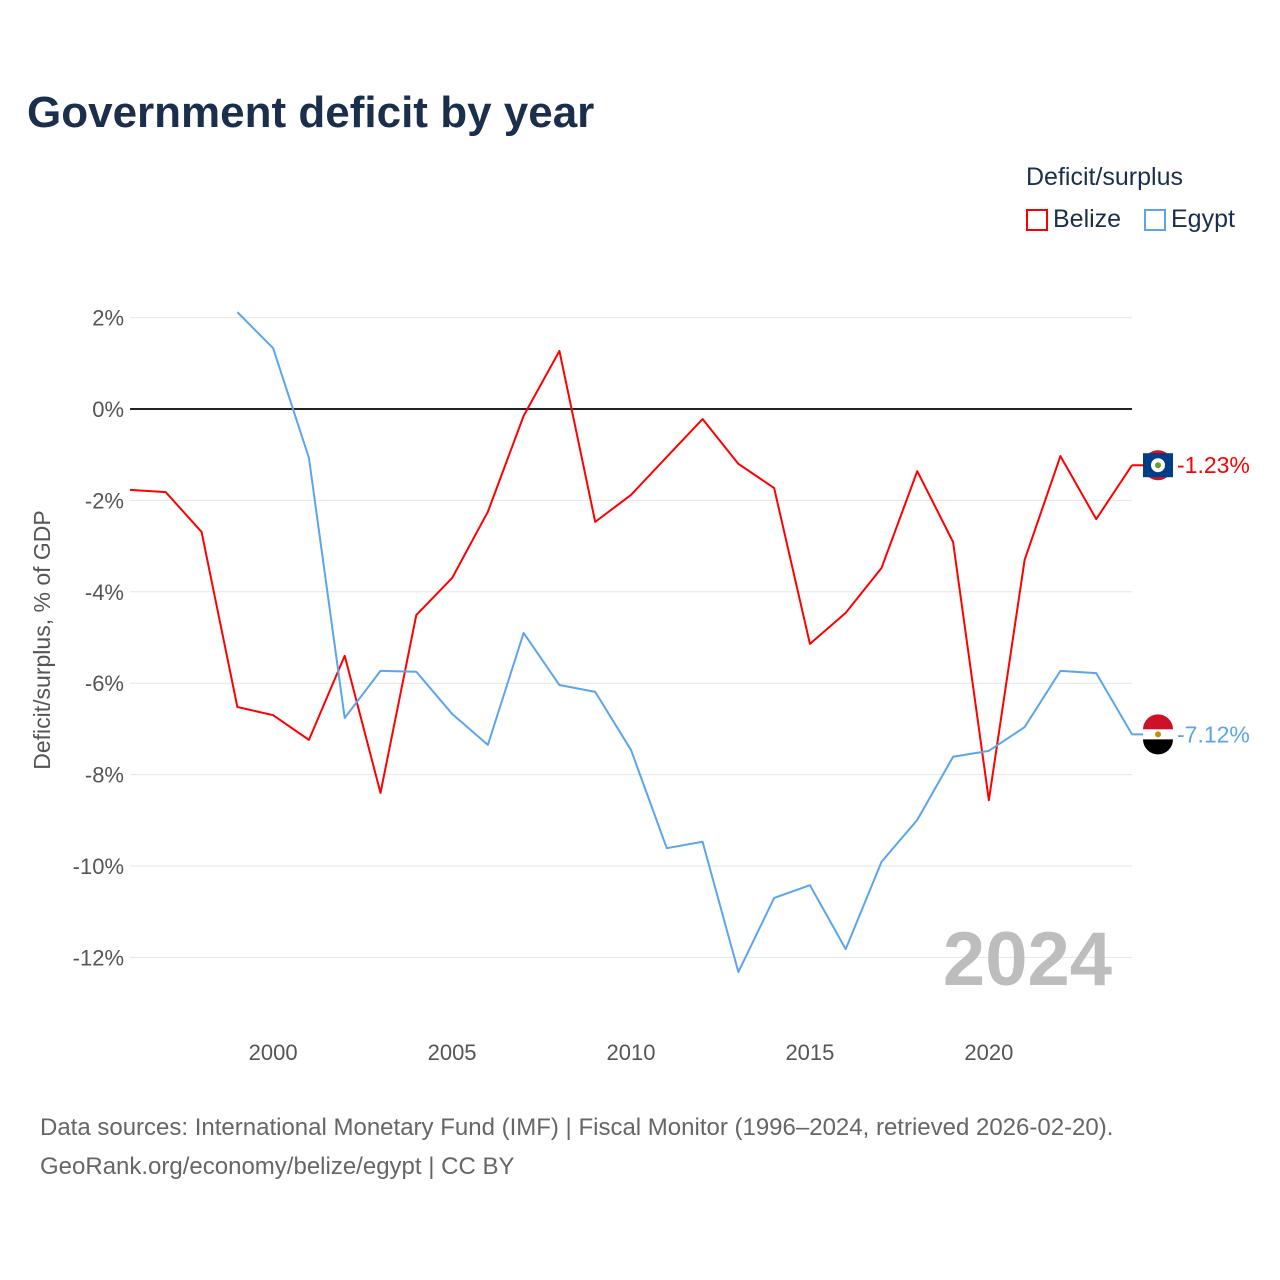 The height and width of the screenshot is (1280, 1280). What do you see at coordinates (452, 1052) in the screenshot?
I see `x-tick-label: 2005` at bounding box center [452, 1052].